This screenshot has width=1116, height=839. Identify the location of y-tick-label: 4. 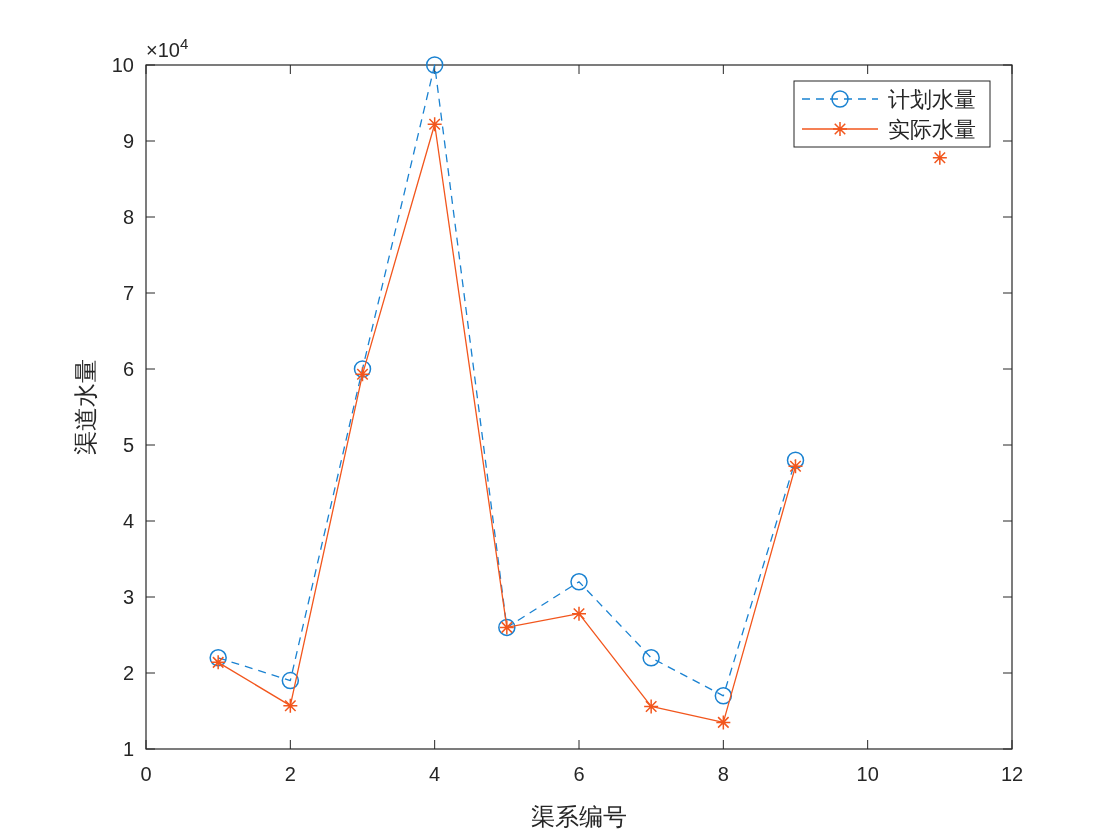
(128, 521).